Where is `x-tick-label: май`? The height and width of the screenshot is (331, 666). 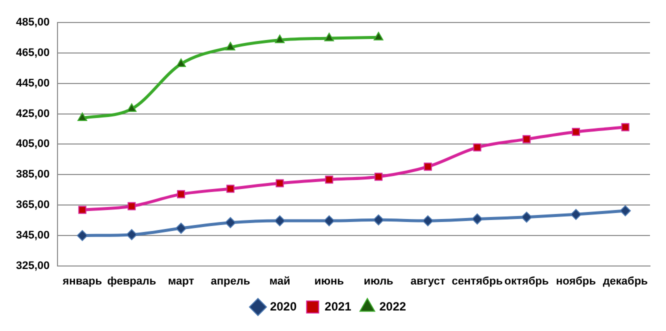 x-tick-label: май is located at coordinates (279, 281).